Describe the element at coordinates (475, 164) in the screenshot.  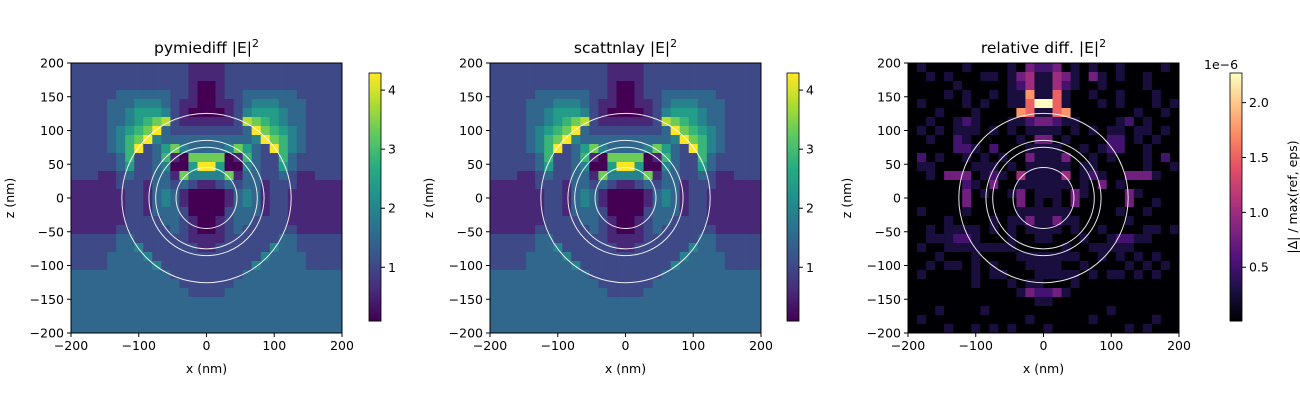
I see `y-tick-label: 50` at that location.